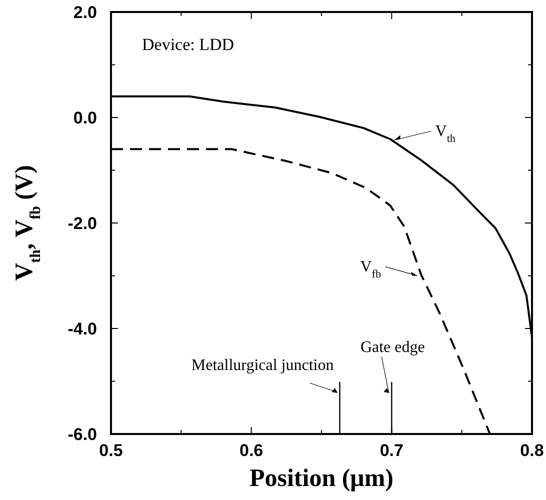 This screenshot has width=546, height=500. What do you see at coordinates (82, 434) in the screenshot?
I see `y-tick-label: -6.0` at bounding box center [82, 434].